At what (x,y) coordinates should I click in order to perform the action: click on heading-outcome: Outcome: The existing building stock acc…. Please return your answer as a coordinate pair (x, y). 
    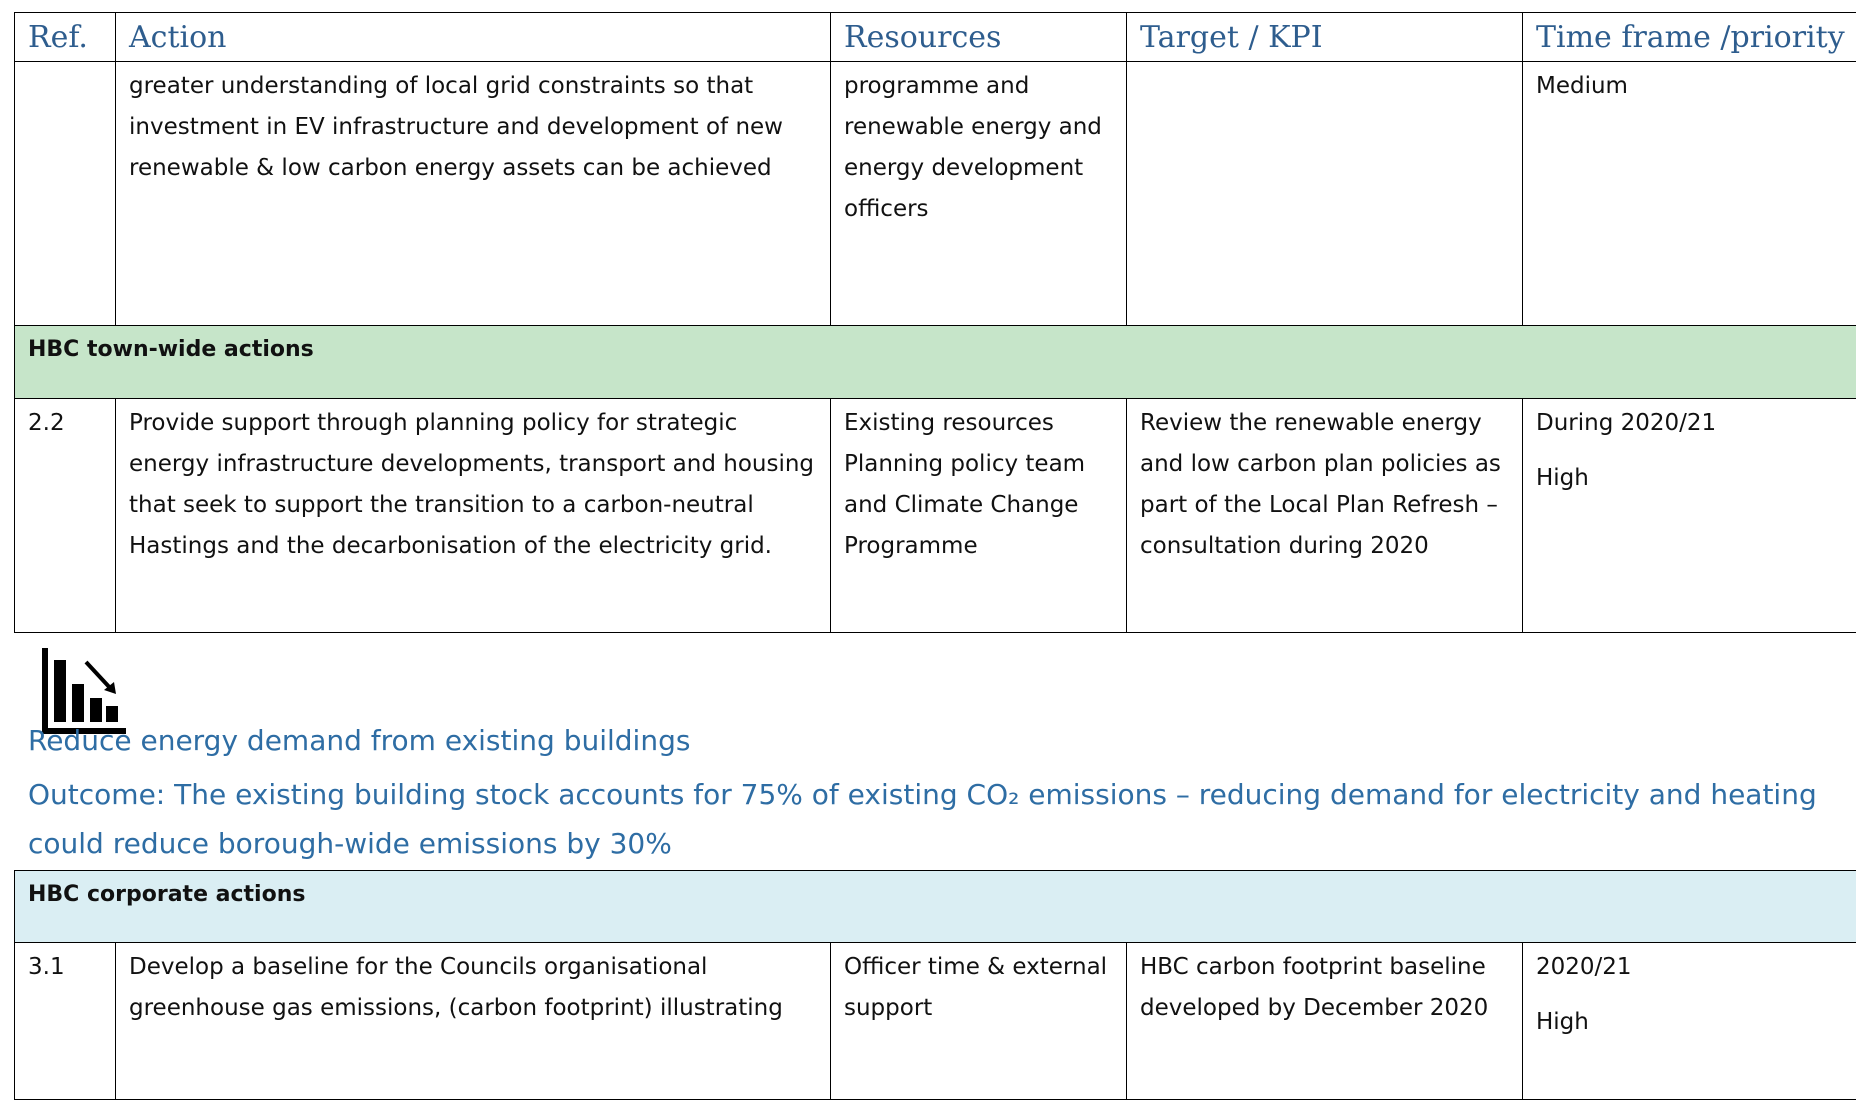
    Looking at the image, I should click on (922, 819).